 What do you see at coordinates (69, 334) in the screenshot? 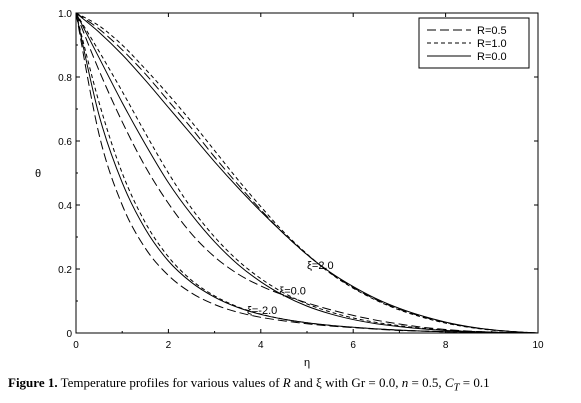
I see `y-tick-label: 0` at bounding box center [69, 334].